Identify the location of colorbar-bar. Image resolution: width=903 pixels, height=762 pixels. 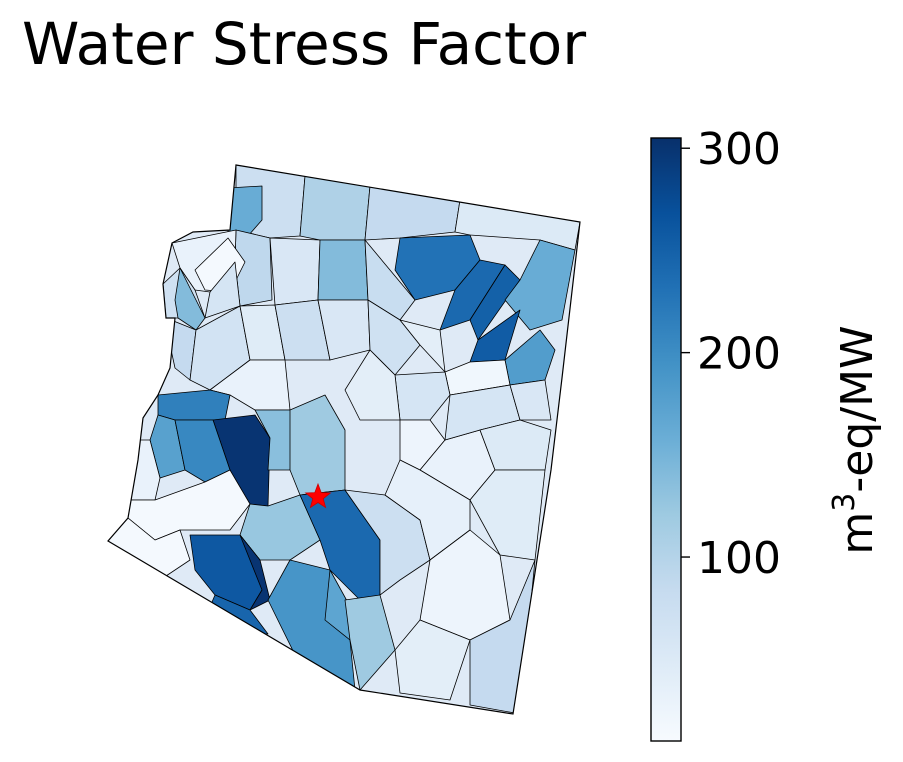
(666, 439).